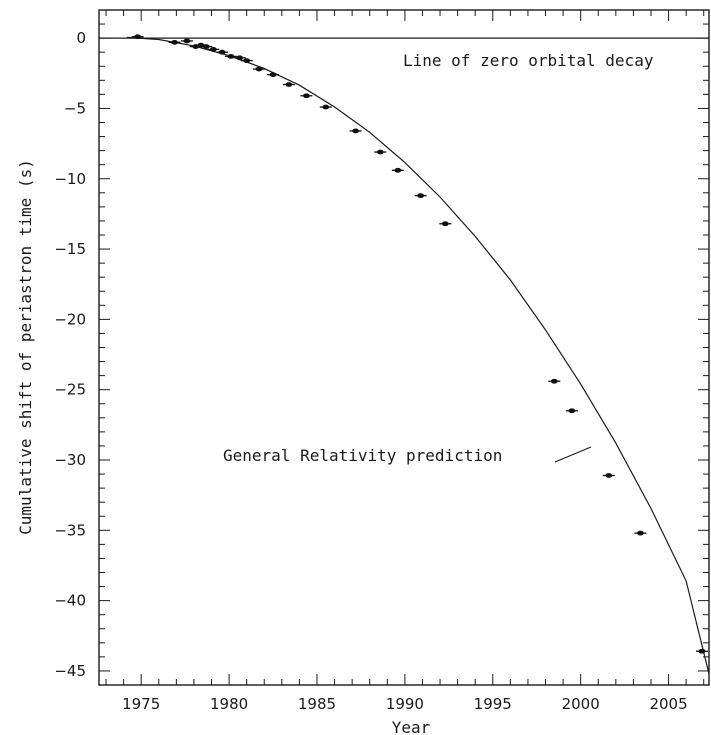 The image size is (711, 735). Describe the element at coordinates (528, 60) in the screenshot. I see `zero-line-label: Line of zero orbital decay` at that location.